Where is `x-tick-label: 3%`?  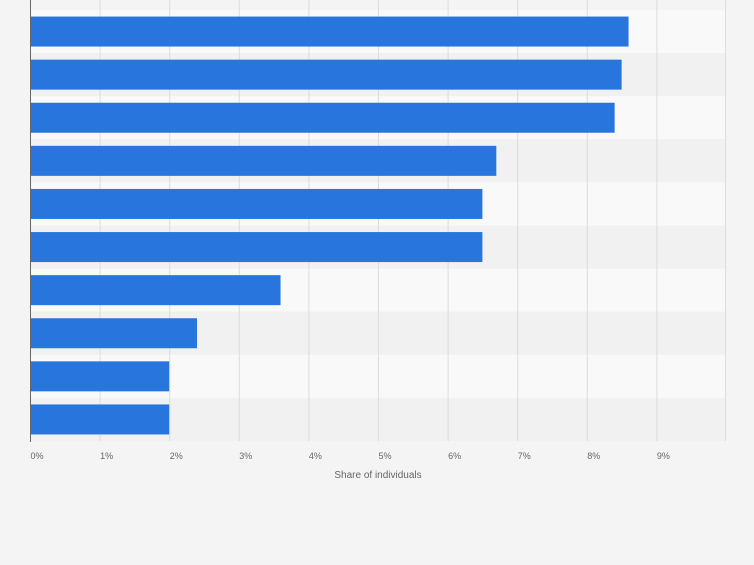
x-tick-label: 3% is located at coordinates (245, 456).